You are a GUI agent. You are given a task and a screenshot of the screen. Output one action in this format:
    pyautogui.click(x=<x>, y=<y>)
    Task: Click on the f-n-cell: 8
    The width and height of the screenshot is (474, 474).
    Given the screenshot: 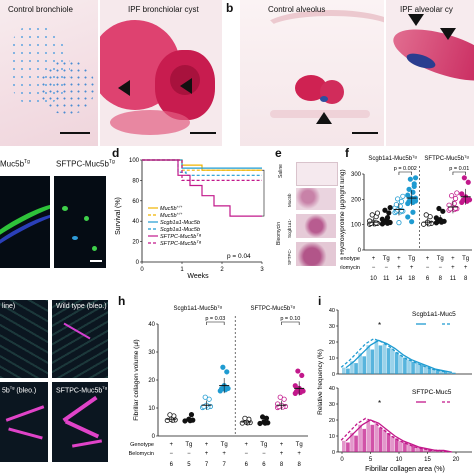 What is the action you would take?
    pyautogui.click(x=466, y=279)
    